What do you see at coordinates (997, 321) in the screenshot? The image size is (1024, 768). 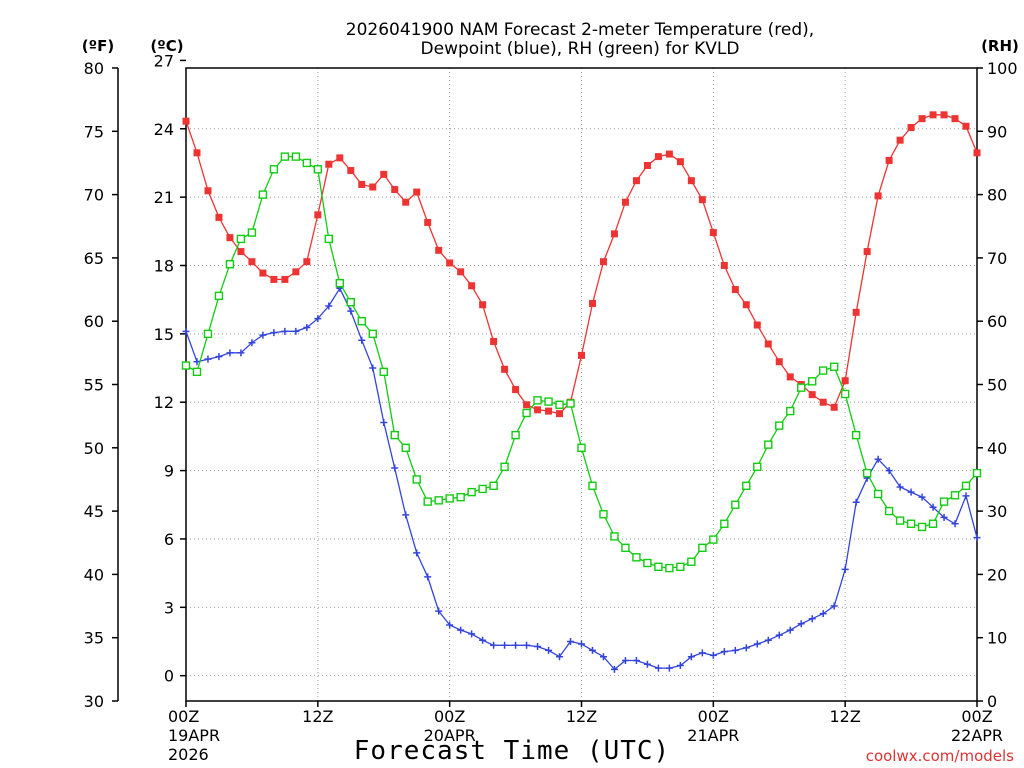 I see `rh-tick-label: 60` at bounding box center [997, 321].